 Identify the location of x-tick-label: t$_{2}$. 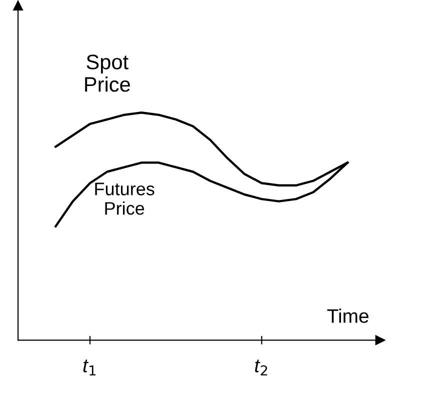
(261, 368).